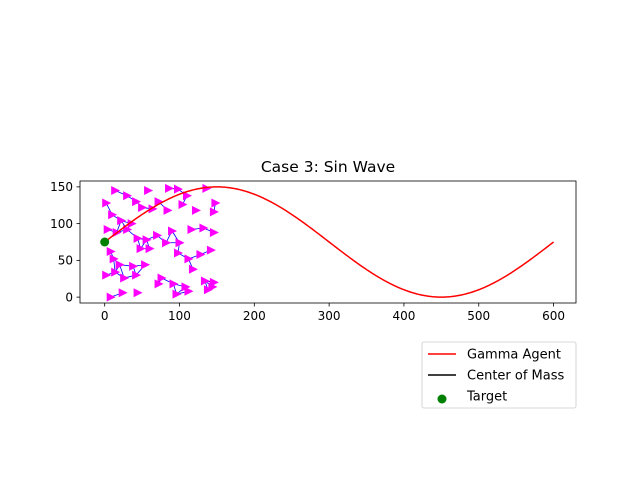  Describe the element at coordinates (61, 224) in the screenshot. I see `y-tick-label: 100` at that location.